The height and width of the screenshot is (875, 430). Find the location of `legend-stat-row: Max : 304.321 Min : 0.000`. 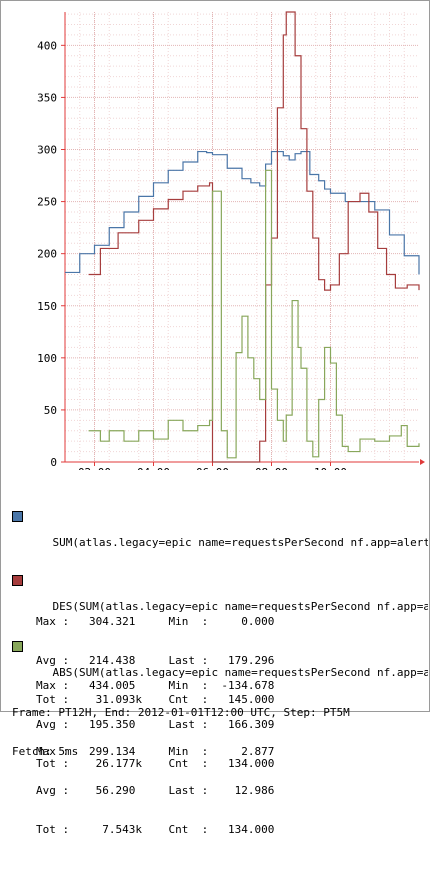

legend-stat-row: Max : 304.321 Min : 0.000 is located at coordinates (155, 621).